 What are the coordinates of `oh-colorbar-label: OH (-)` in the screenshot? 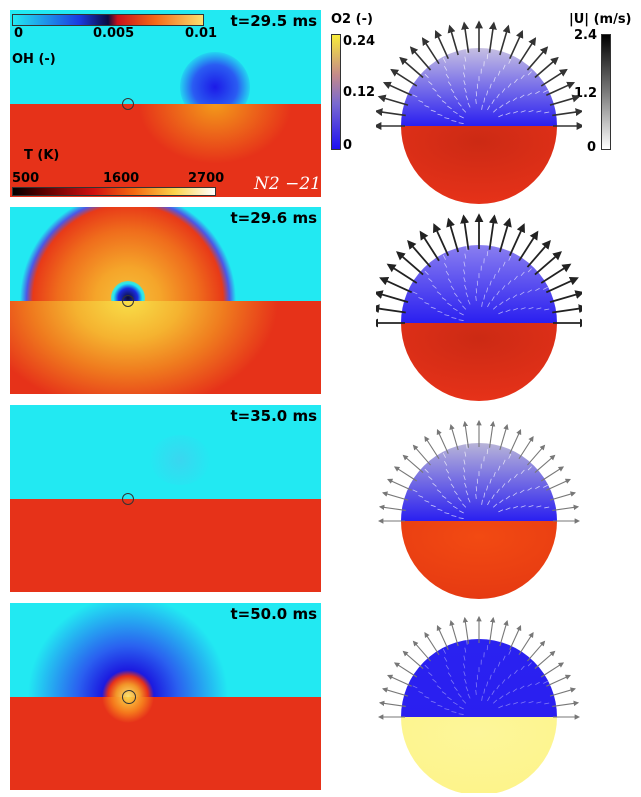 It's located at (34, 59).